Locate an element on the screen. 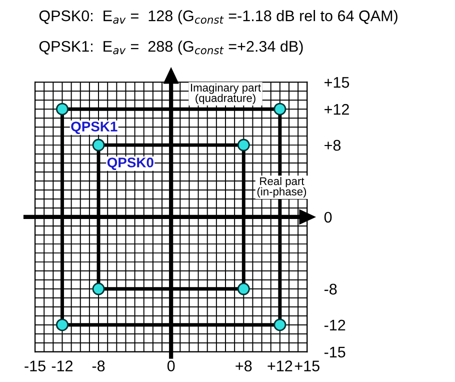 The width and height of the screenshot is (455, 382). y-tick-label: -12 is located at coordinates (335, 325).